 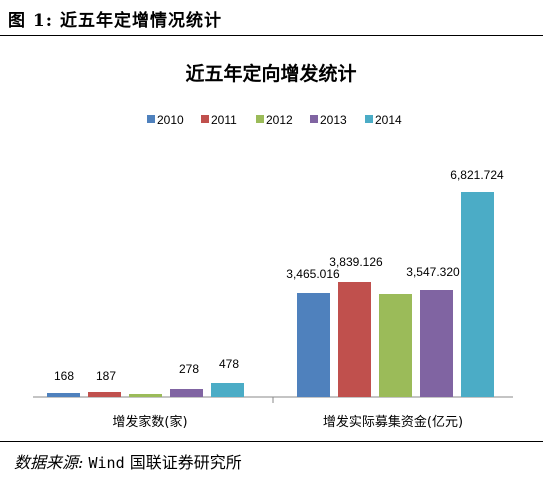 I want to click on bar-funds-2013, so click(x=436, y=343).